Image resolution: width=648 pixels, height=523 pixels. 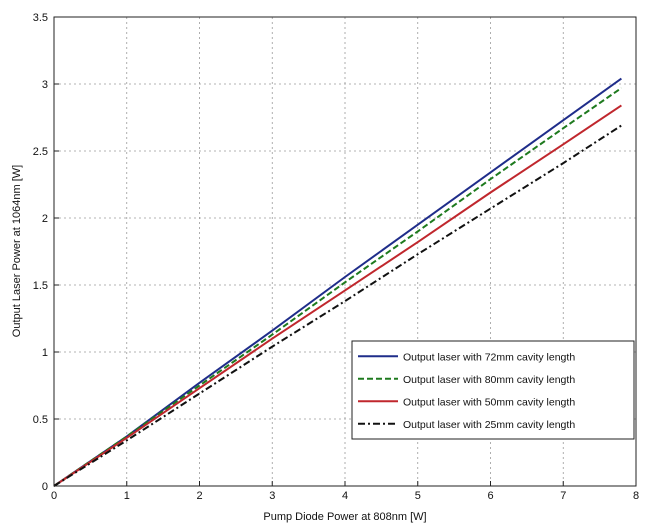 What do you see at coordinates (344, 517) in the screenshot?
I see `x-axis-label: Pump Diode Power at 808nm [W]` at bounding box center [344, 517].